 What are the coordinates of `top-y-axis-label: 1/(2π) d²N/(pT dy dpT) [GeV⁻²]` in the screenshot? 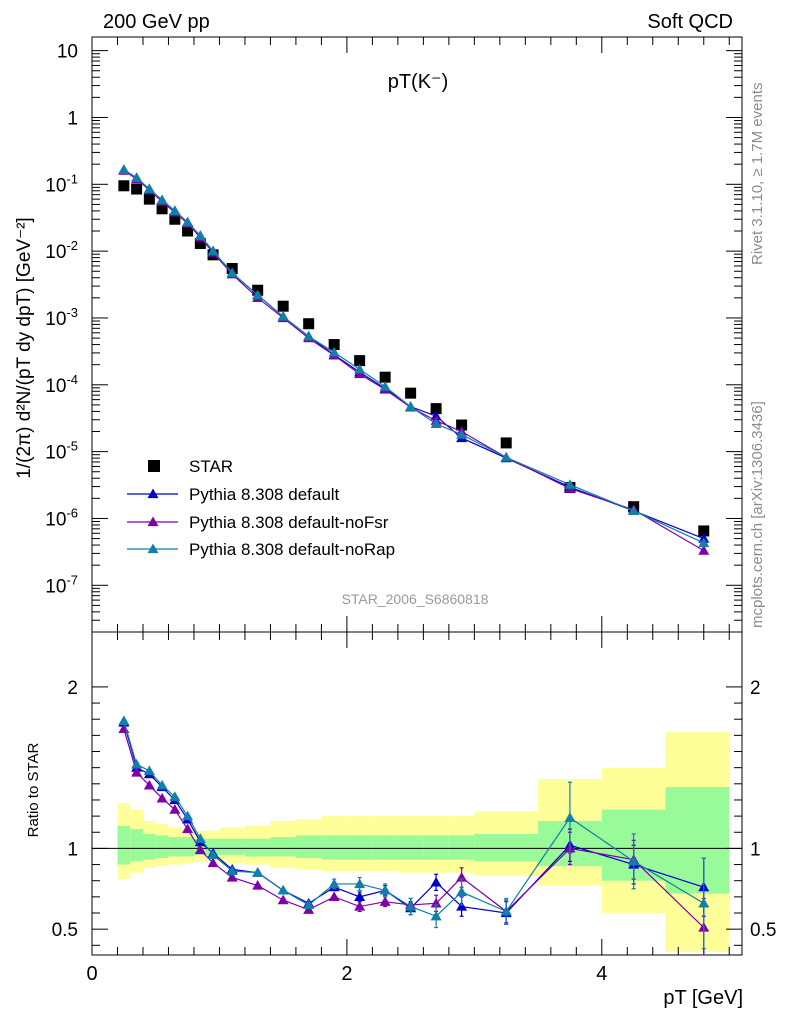 It's located at (24, 347).